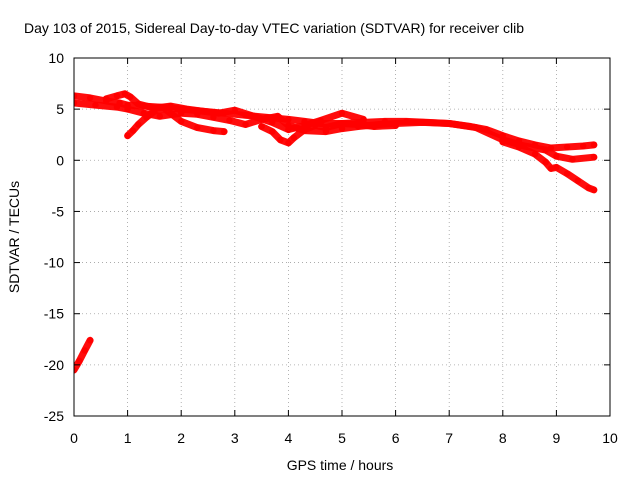 This screenshot has height=480, width=640. What do you see at coordinates (54, 263) in the screenshot?
I see `y-tick-label: -10` at bounding box center [54, 263].